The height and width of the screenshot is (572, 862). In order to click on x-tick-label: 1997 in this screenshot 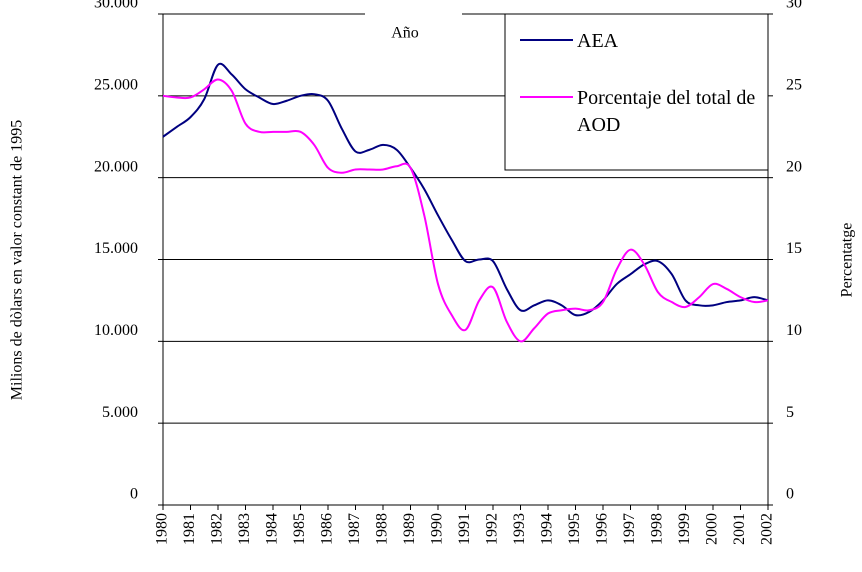, I will do `click(629, 529)`.